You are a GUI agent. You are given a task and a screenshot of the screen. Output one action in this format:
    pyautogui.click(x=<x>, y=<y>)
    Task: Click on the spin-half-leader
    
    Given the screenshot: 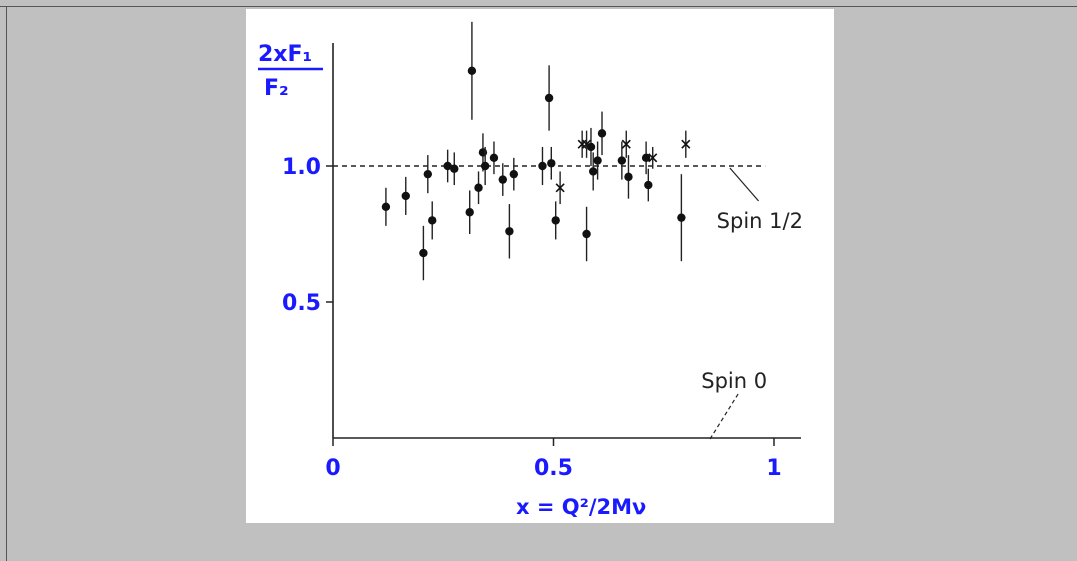 What is the action you would take?
    pyautogui.click(x=744, y=184)
    